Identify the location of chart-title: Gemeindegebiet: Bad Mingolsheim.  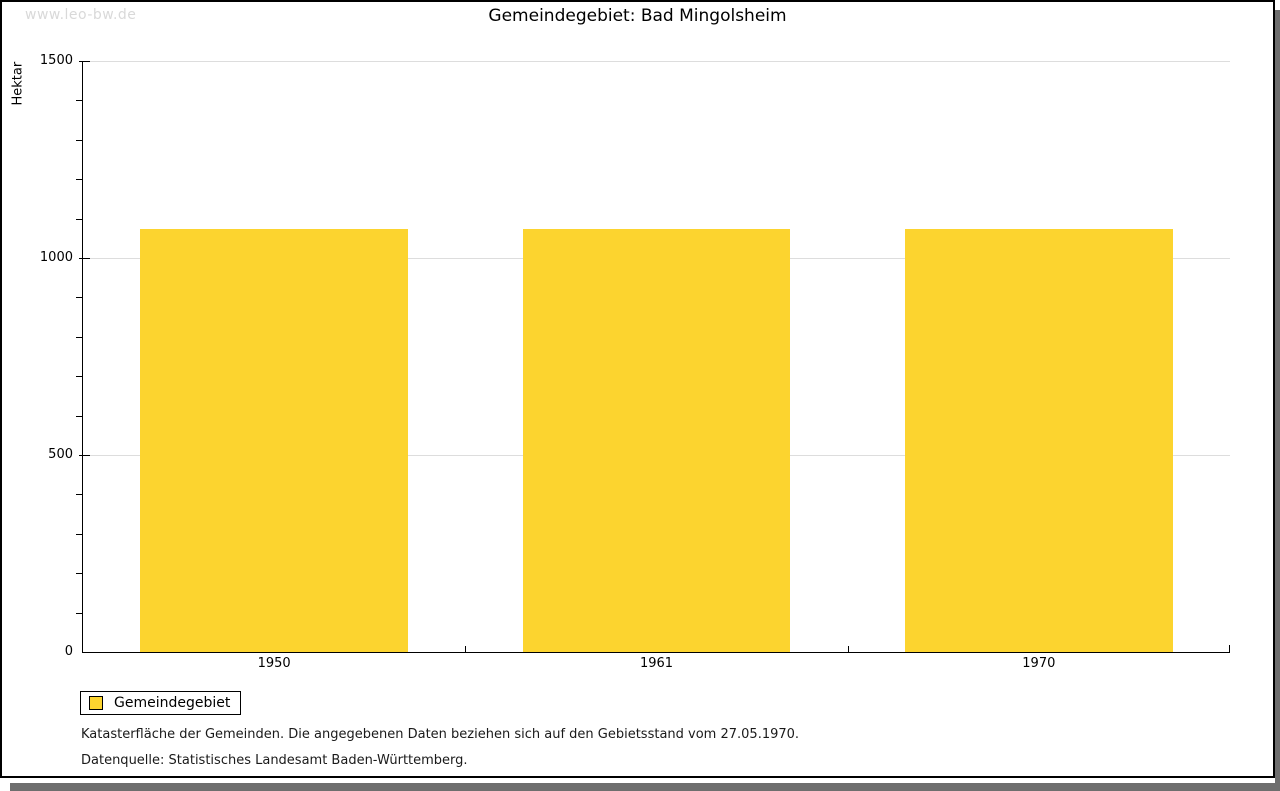
(637, 16).